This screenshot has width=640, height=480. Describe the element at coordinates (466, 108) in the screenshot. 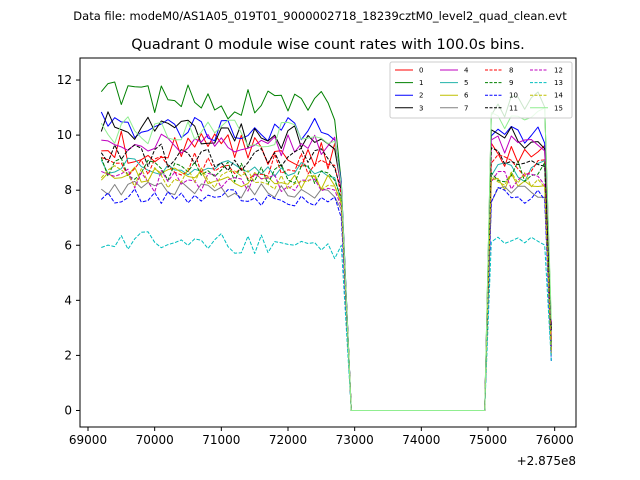

I see `legend-label-7: 7` at that location.